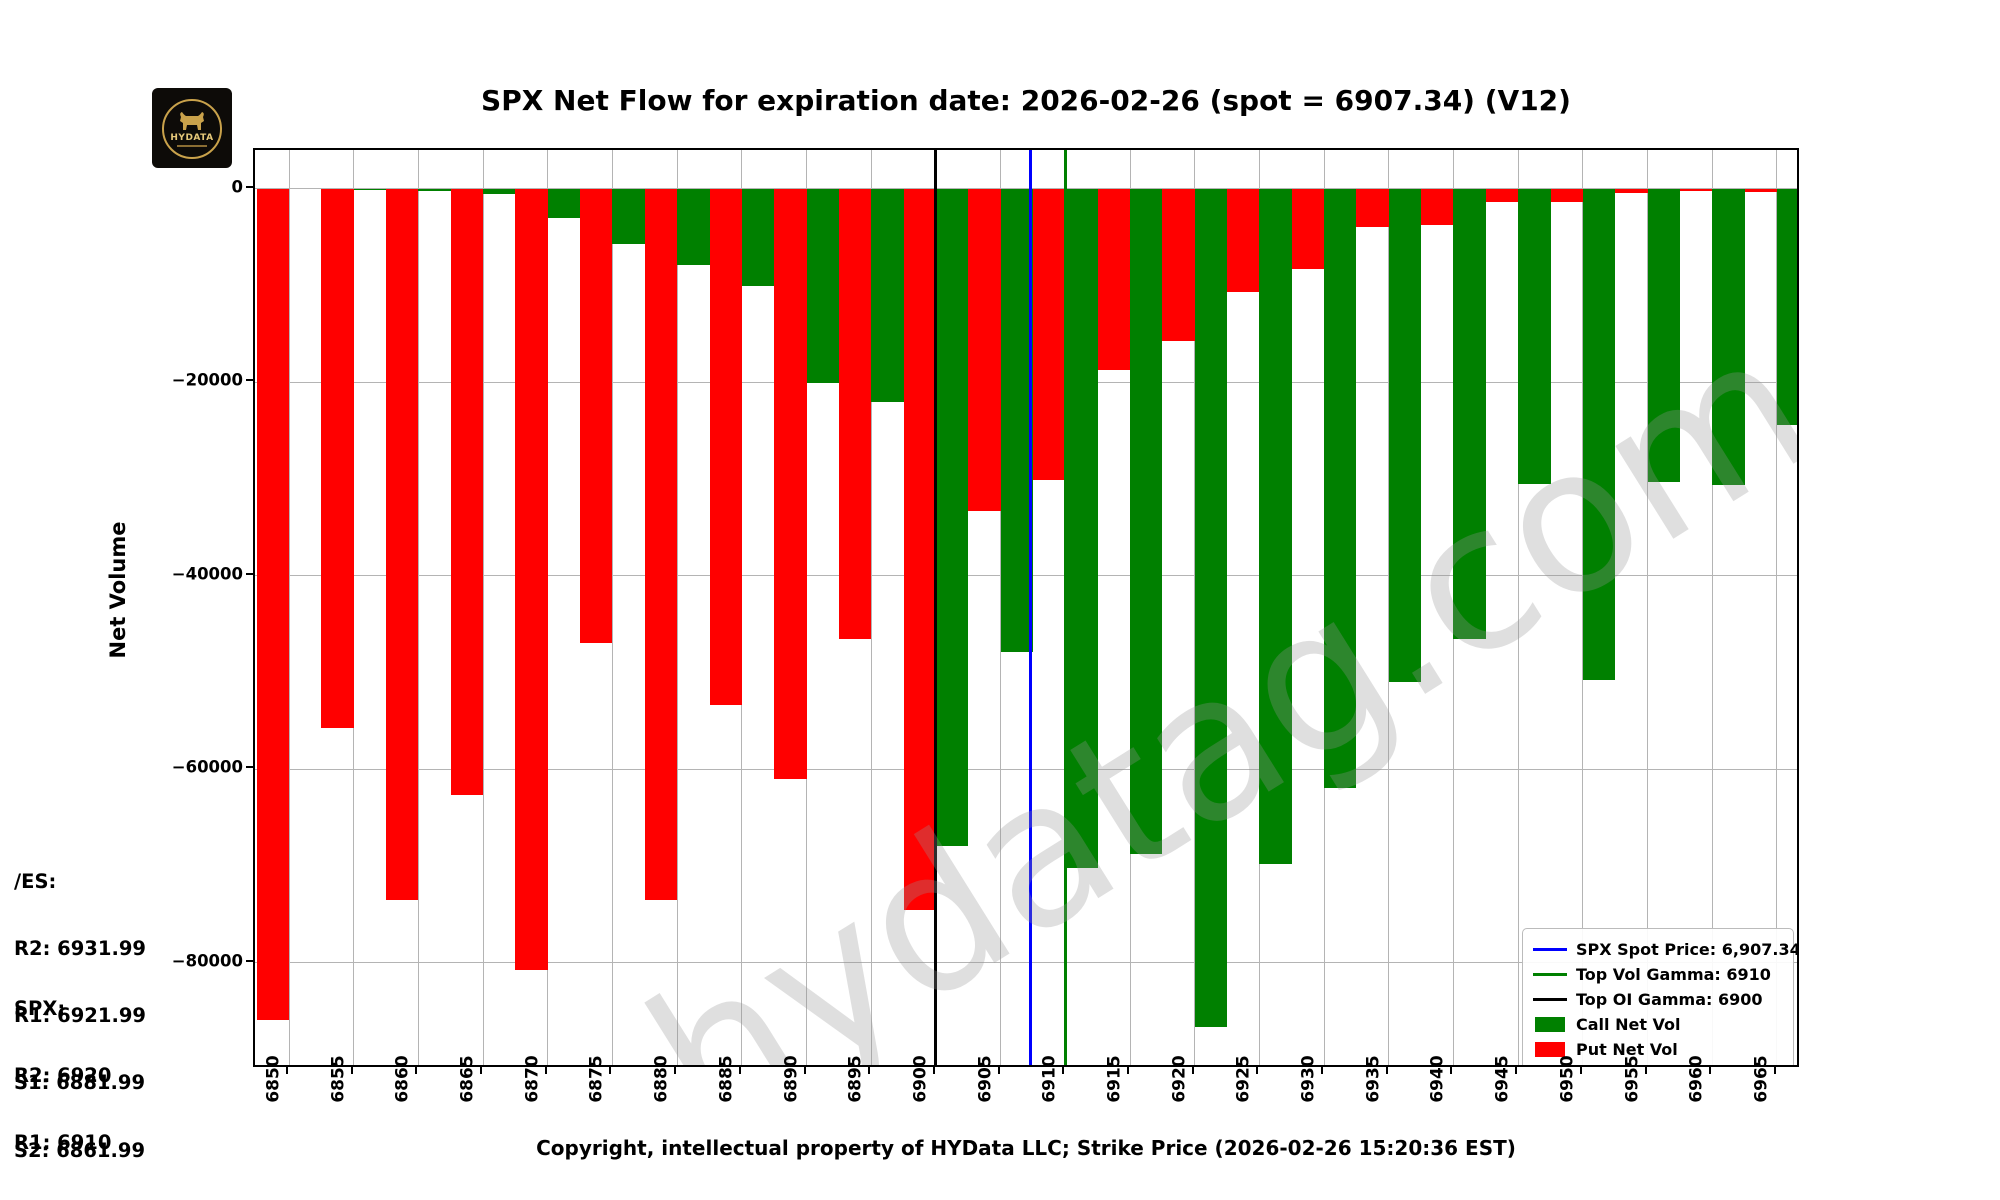  Describe the element at coordinates (207, 961) in the screenshot. I see `y-tick-label: −80000` at that location.